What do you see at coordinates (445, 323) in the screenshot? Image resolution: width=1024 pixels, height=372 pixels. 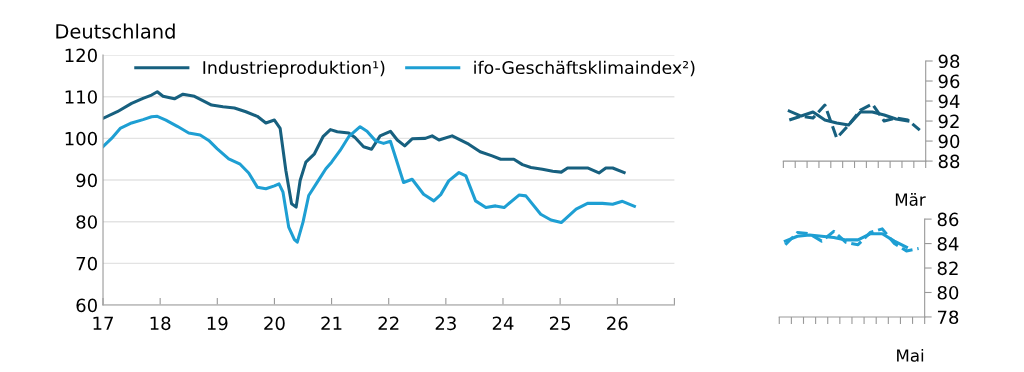 I see `x-tick-label: 23` at bounding box center [445, 323].